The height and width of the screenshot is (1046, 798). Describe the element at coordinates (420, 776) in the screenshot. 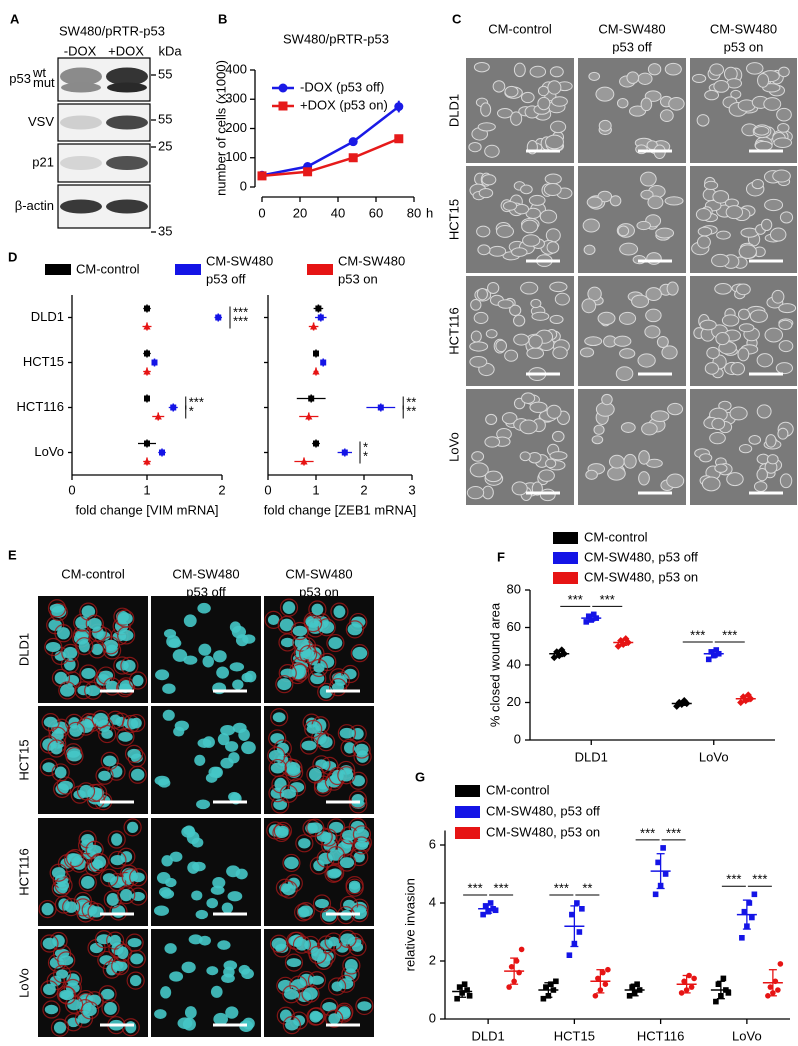

I see `panel-letter: G` at that location.